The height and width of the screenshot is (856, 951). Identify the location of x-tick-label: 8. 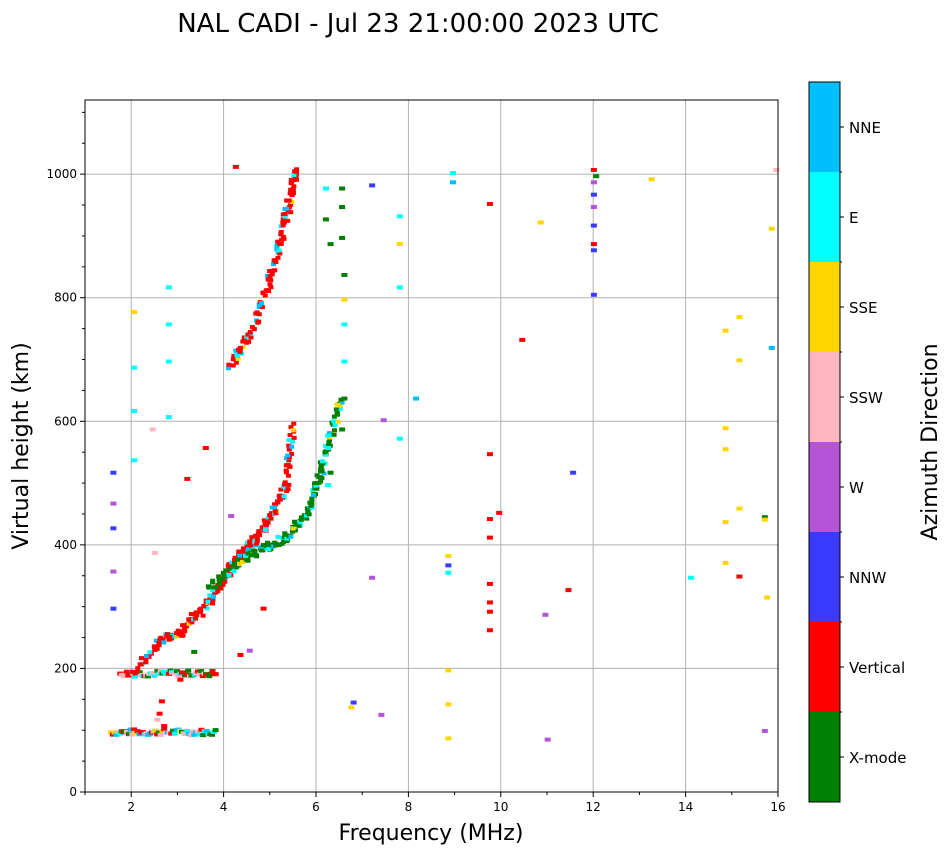
(409, 807).